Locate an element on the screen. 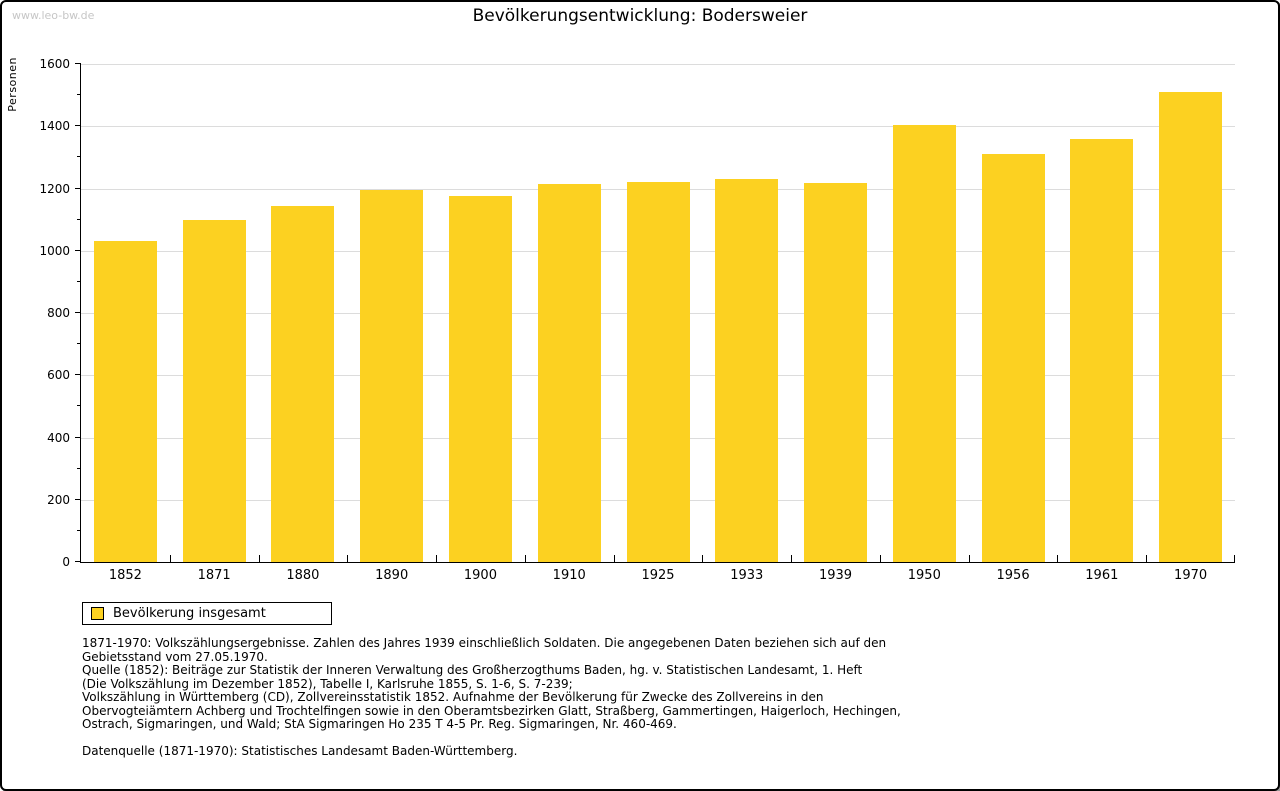 Image resolution: width=1280 pixels, height=791 pixels. y-axis-title: Personen is located at coordinates (12, 84).